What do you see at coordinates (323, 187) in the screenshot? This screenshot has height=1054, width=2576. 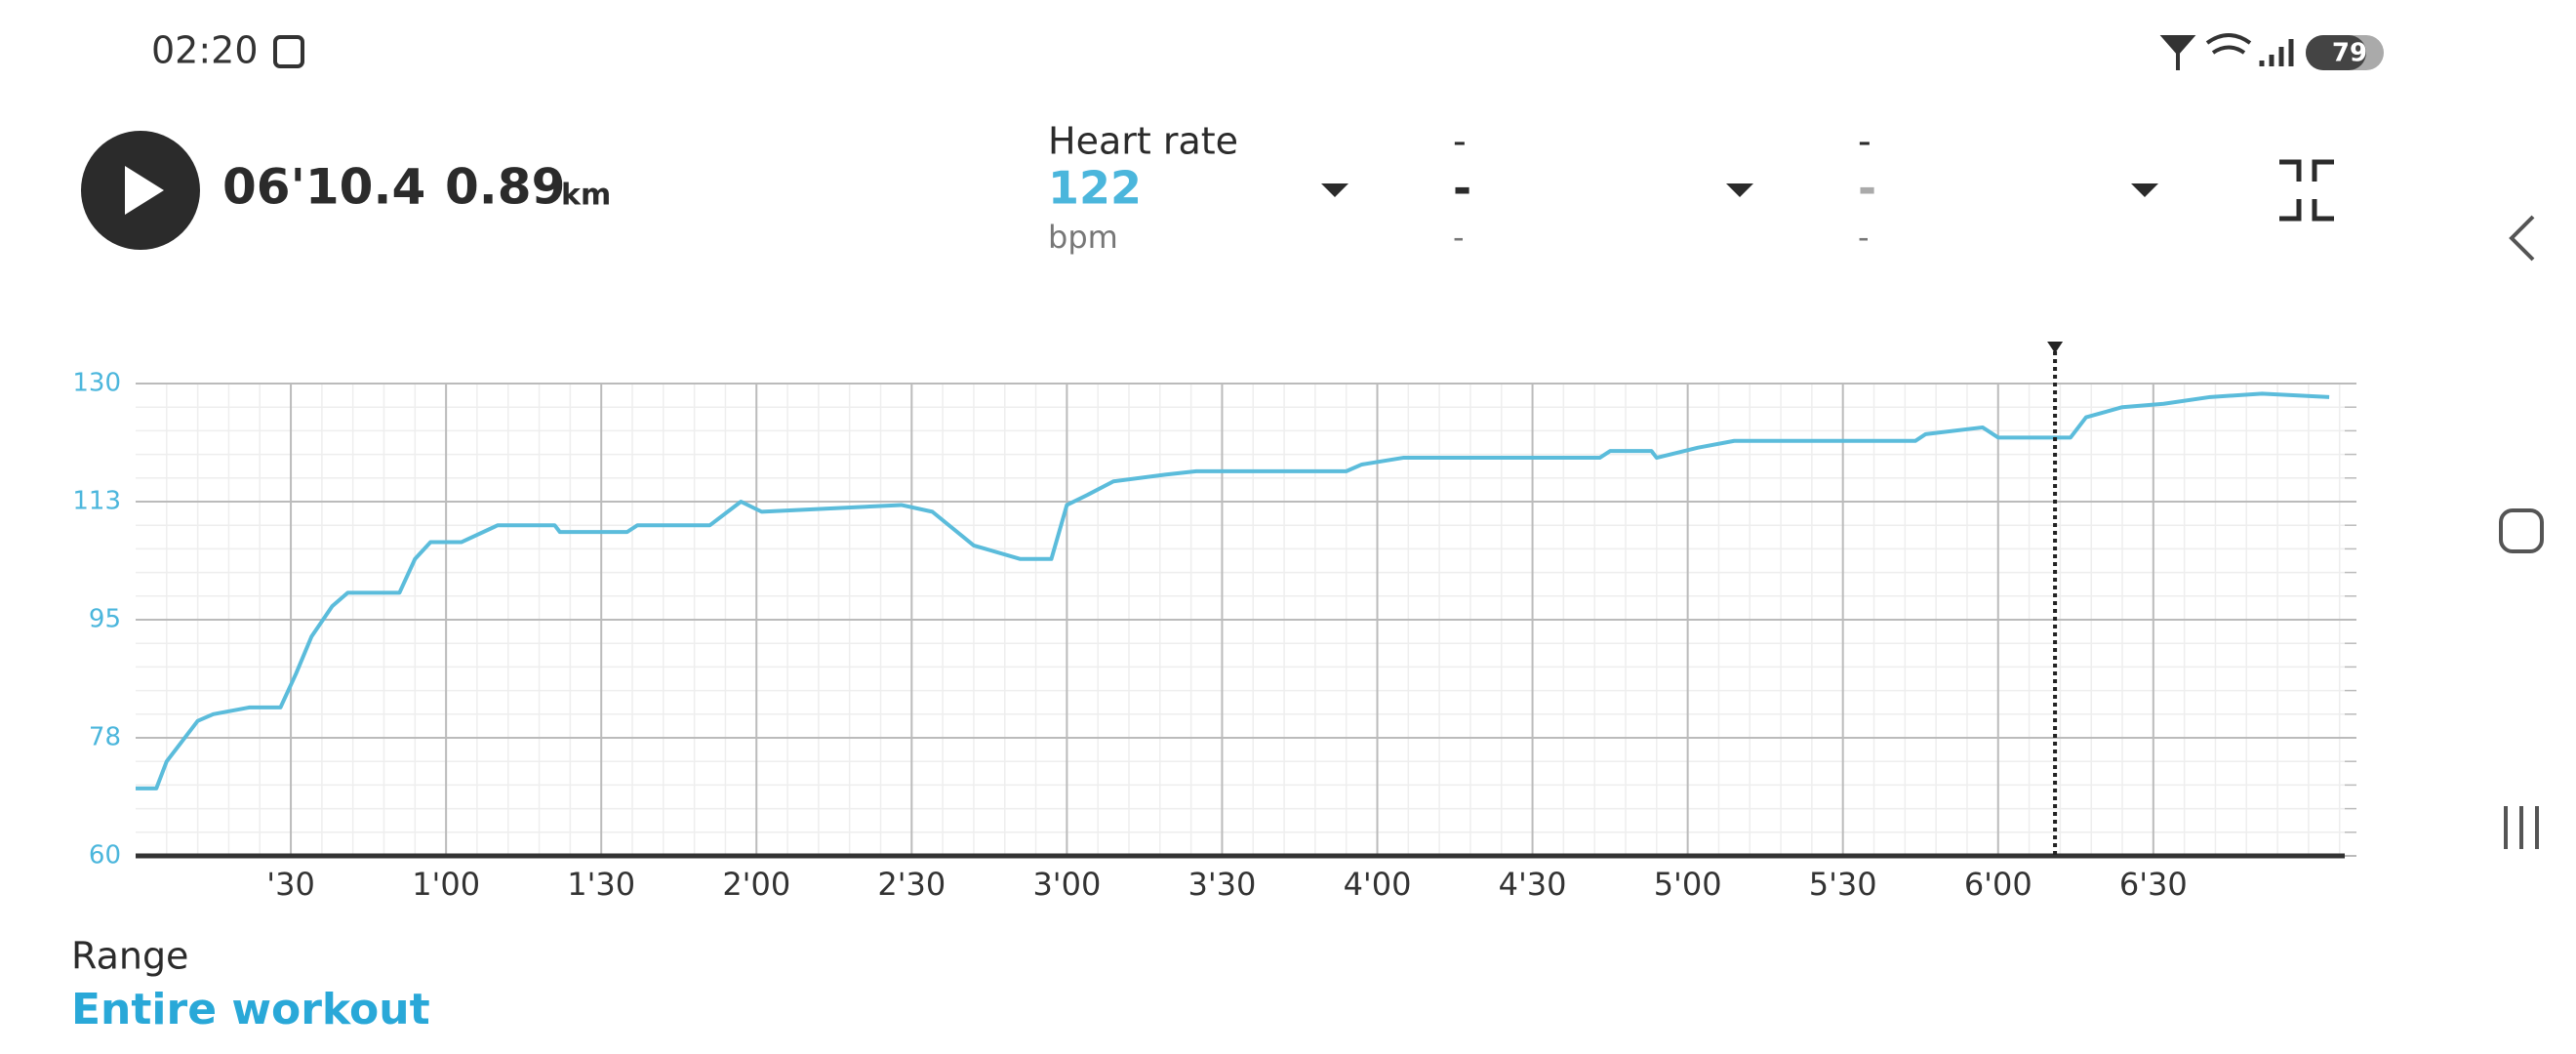 I see `duration: 06'10.4` at bounding box center [323, 187].